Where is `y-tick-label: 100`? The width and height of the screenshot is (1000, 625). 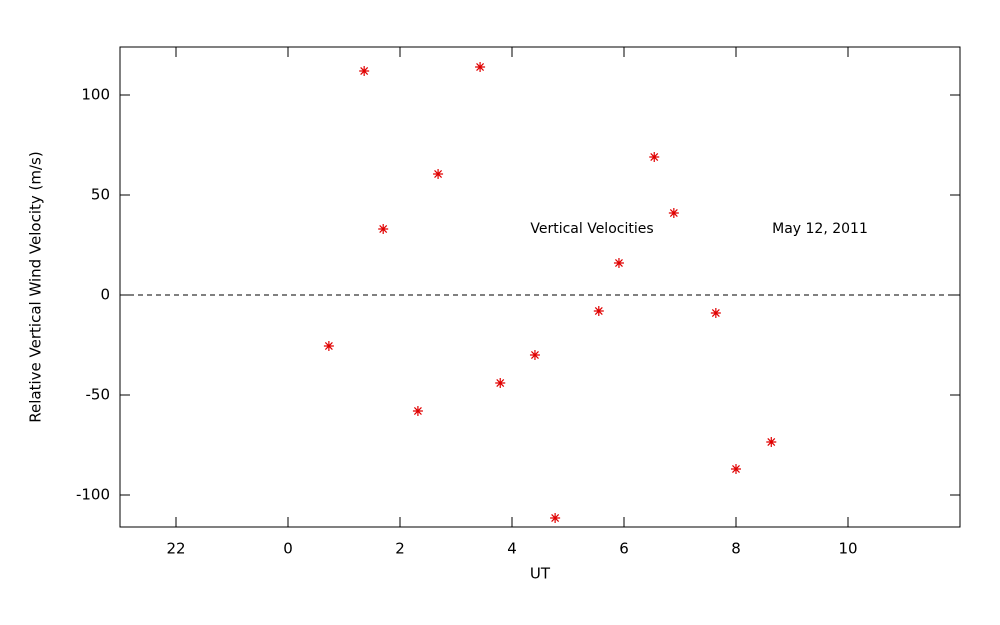 y-tick-label: 100 is located at coordinates (95, 95).